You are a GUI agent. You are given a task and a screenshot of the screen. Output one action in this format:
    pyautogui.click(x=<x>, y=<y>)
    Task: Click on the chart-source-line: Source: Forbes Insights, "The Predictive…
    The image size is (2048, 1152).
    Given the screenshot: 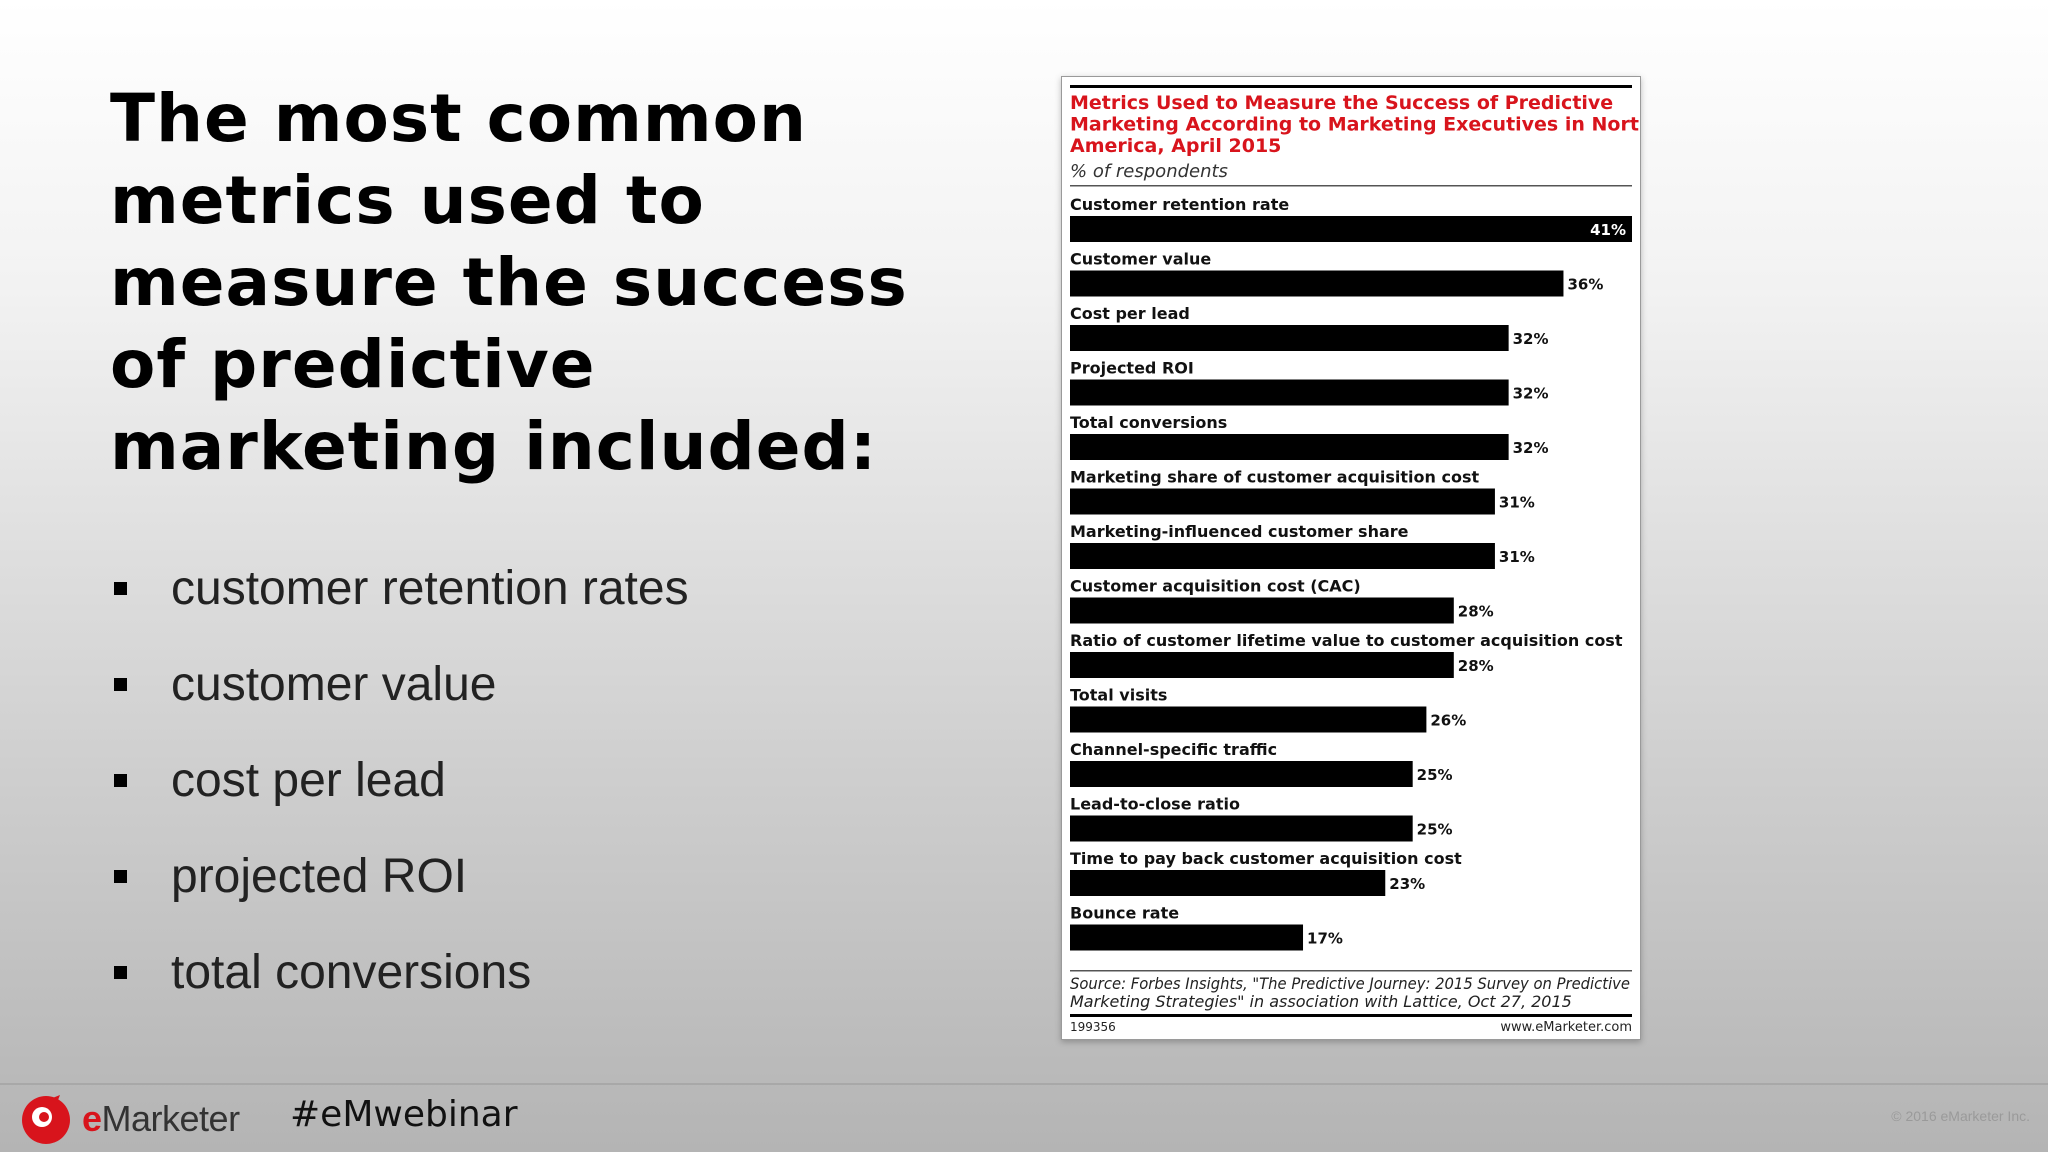 What is the action you would take?
    pyautogui.click(x=1350, y=983)
    